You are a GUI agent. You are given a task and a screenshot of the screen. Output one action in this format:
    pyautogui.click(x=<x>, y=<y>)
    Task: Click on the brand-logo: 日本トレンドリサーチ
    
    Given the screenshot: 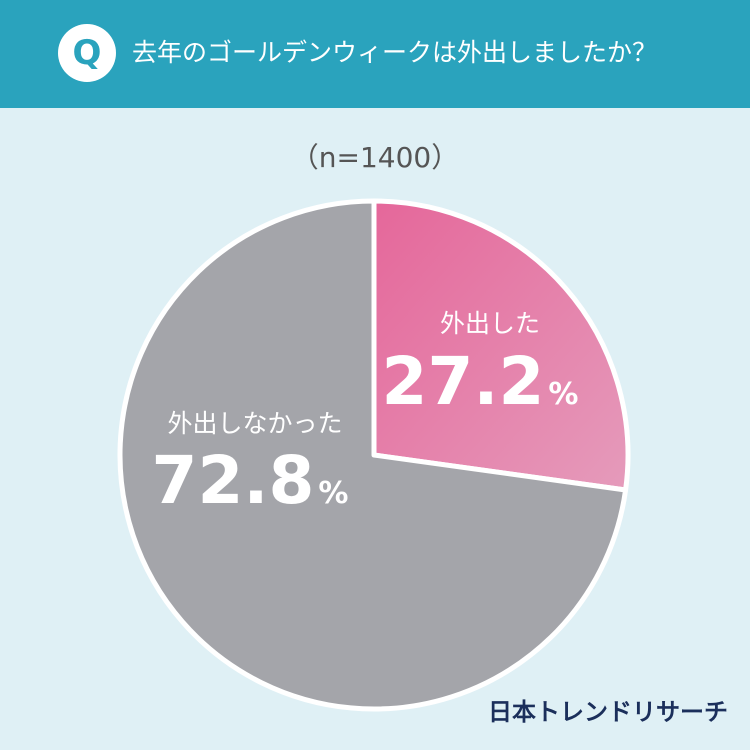 What is the action you would take?
    pyautogui.click(x=608, y=712)
    